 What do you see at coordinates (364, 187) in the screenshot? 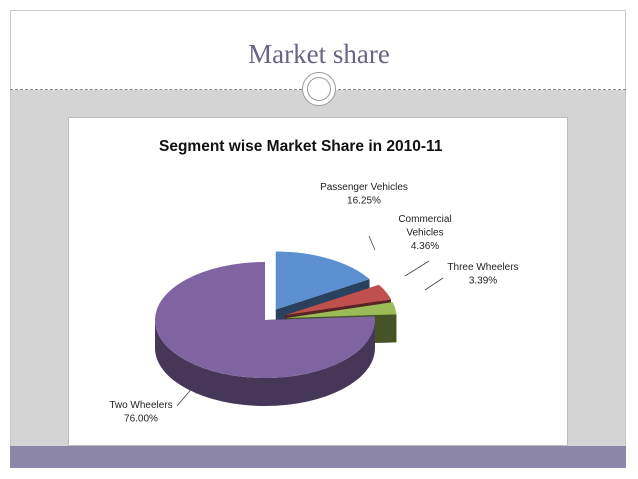
I see `data-label-passenger-vehicles: Passenger Vehicles` at bounding box center [364, 187].